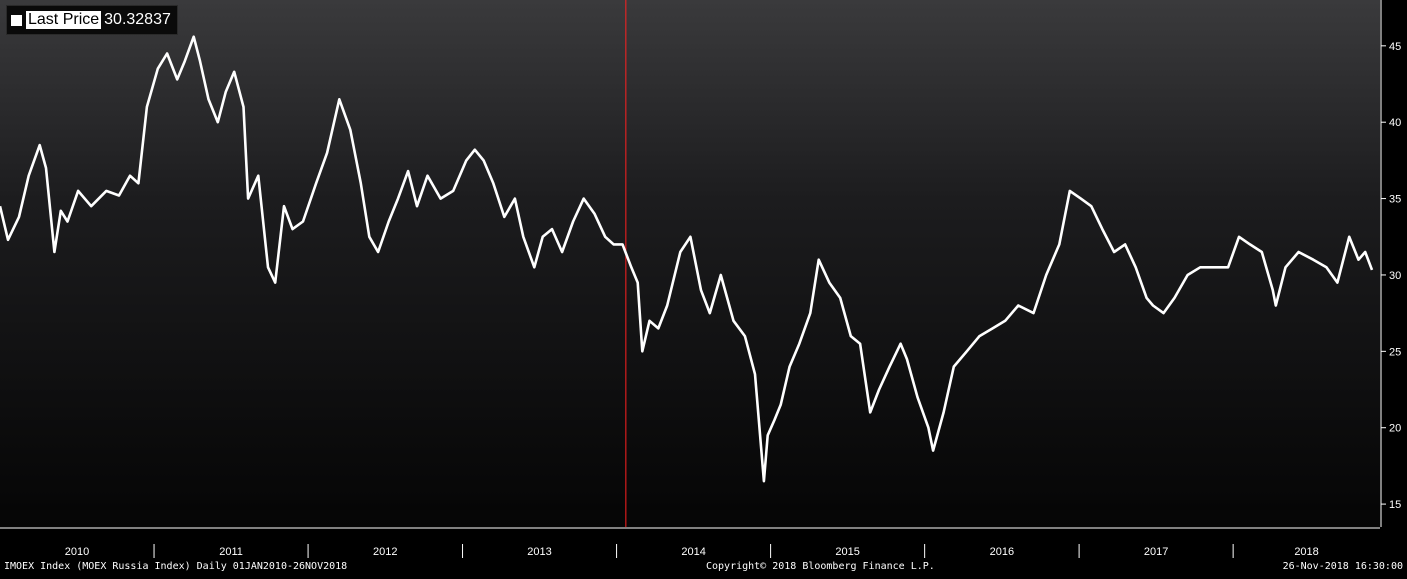 Image resolution: width=1407 pixels, height=579 pixels. Describe the element at coordinates (1395, 200) in the screenshot. I see `y-tick-label: 35` at that location.